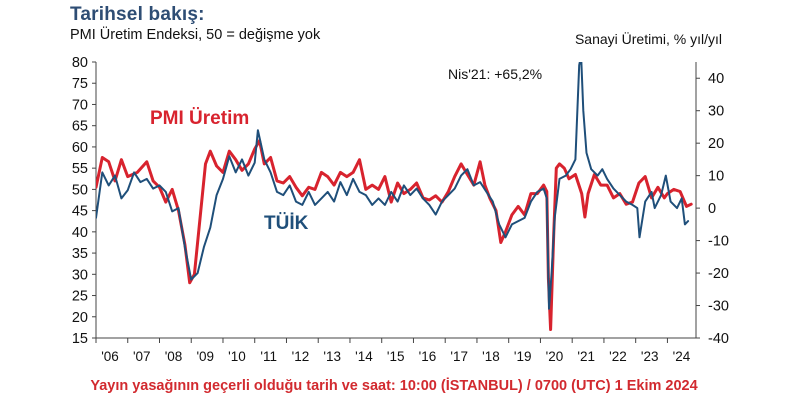 This screenshot has width=788, height=408. I want to click on right-tick-label: -40, so click(718, 339).